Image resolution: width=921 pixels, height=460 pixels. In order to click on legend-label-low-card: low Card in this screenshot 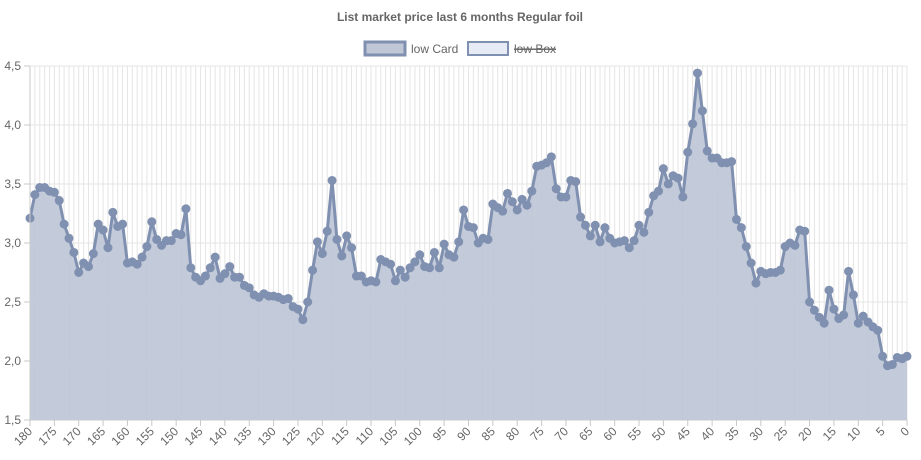, I will do `click(434, 49)`.